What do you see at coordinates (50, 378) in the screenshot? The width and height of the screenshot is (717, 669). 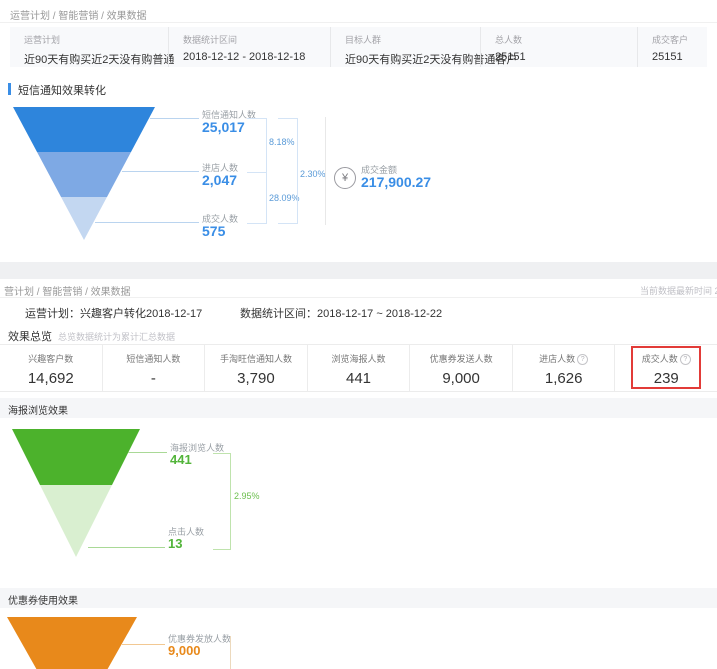 I see `stat-value: 14,692` at bounding box center [50, 378].